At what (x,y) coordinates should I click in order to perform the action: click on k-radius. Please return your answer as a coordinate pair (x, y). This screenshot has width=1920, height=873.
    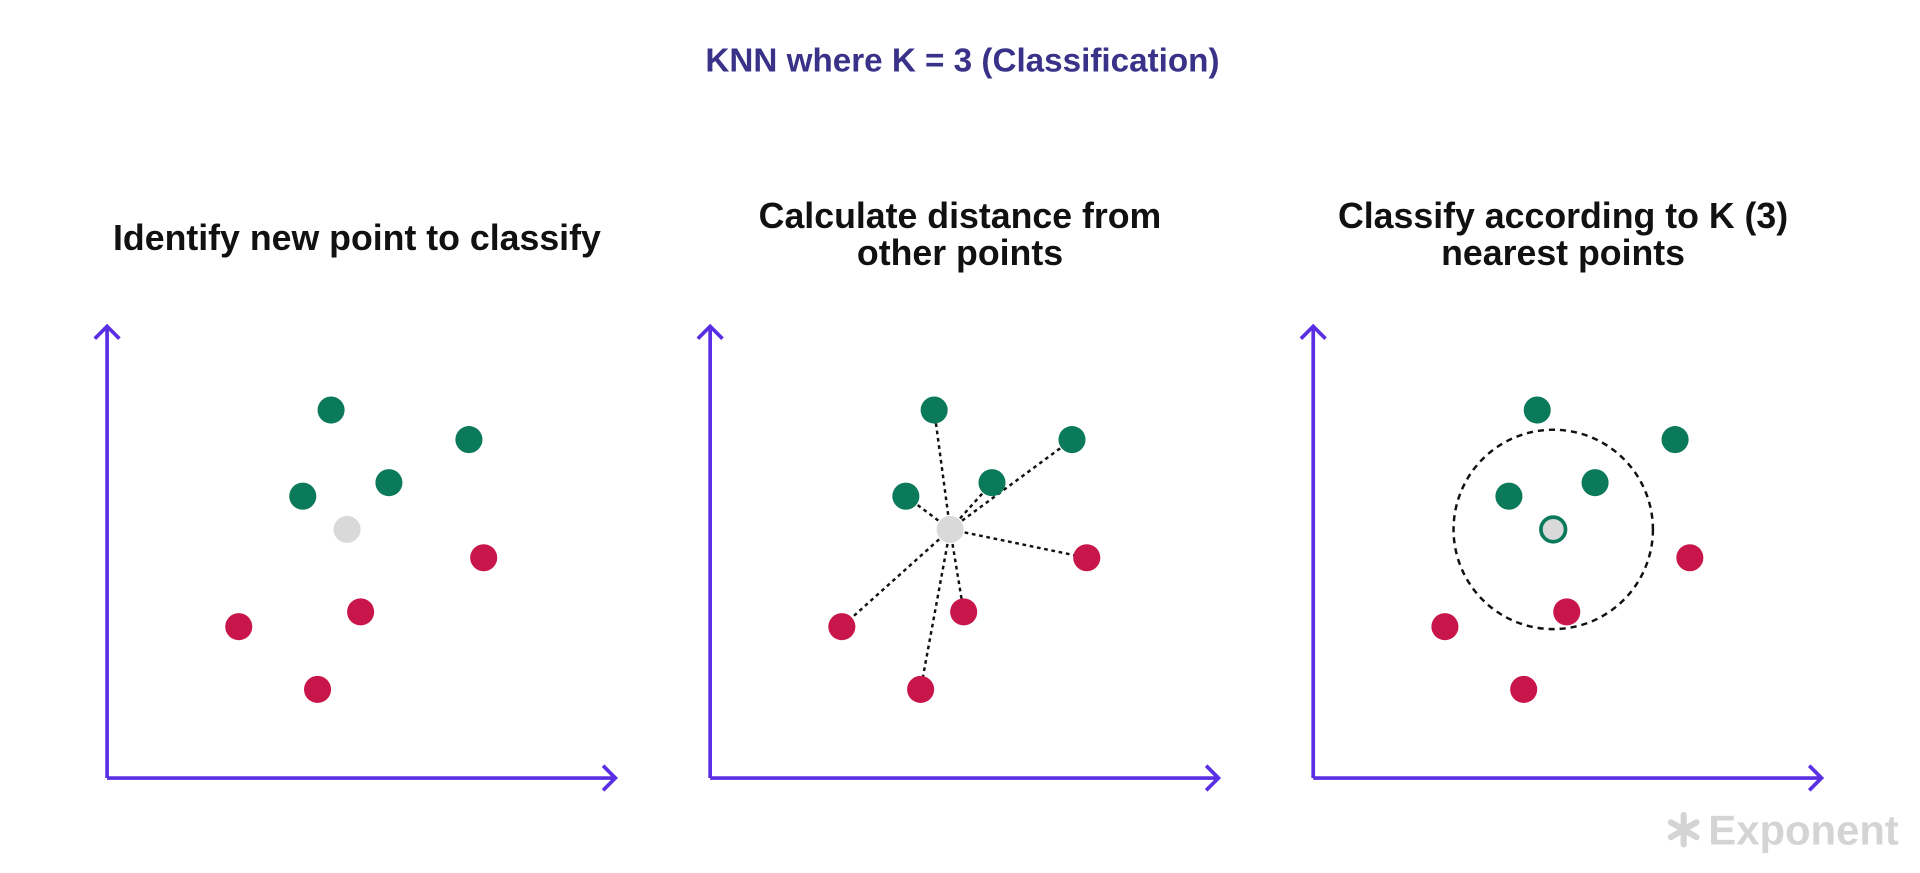
    Looking at the image, I should click on (1553, 529).